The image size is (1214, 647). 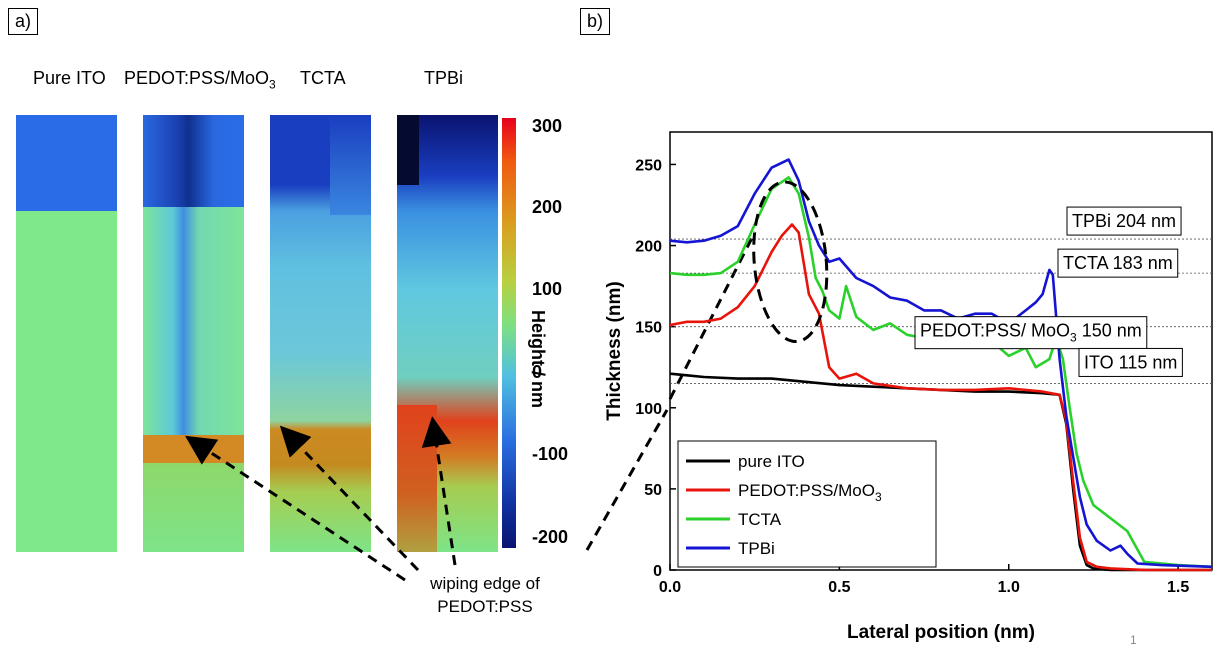 What do you see at coordinates (1133, 640) in the screenshot?
I see `page-number: 1` at bounding box center [1133, 640].